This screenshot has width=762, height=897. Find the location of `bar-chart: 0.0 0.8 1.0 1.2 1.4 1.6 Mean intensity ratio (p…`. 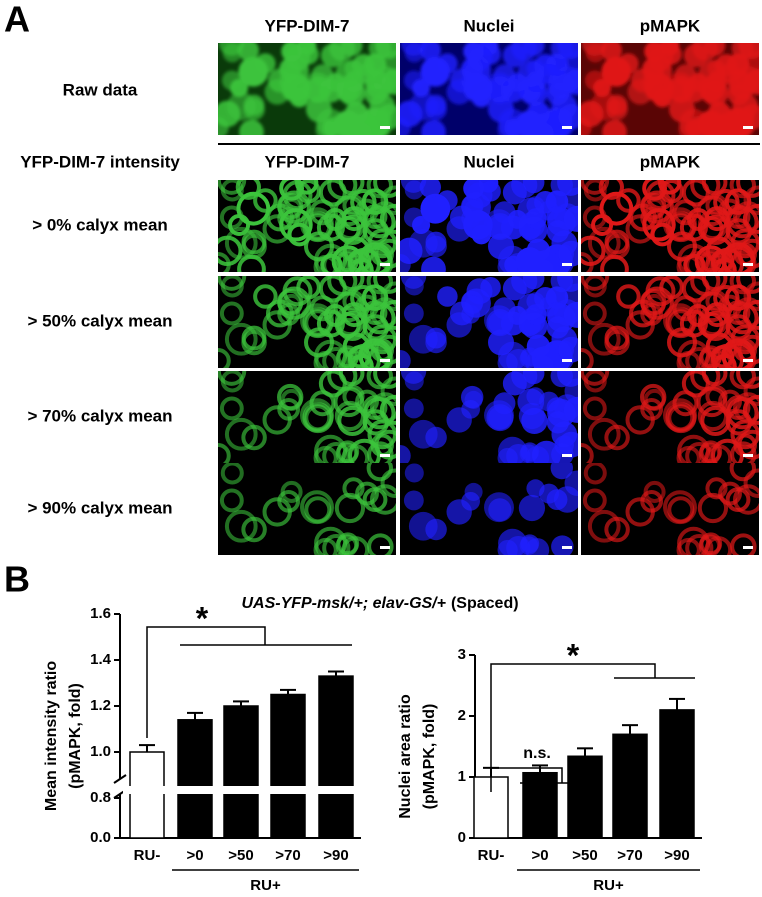

bar-chart: 0.0 0.8 1.0 1.2 1.4 1.6 Mean intensity ratio (p… is located at coordinates (208, 747).